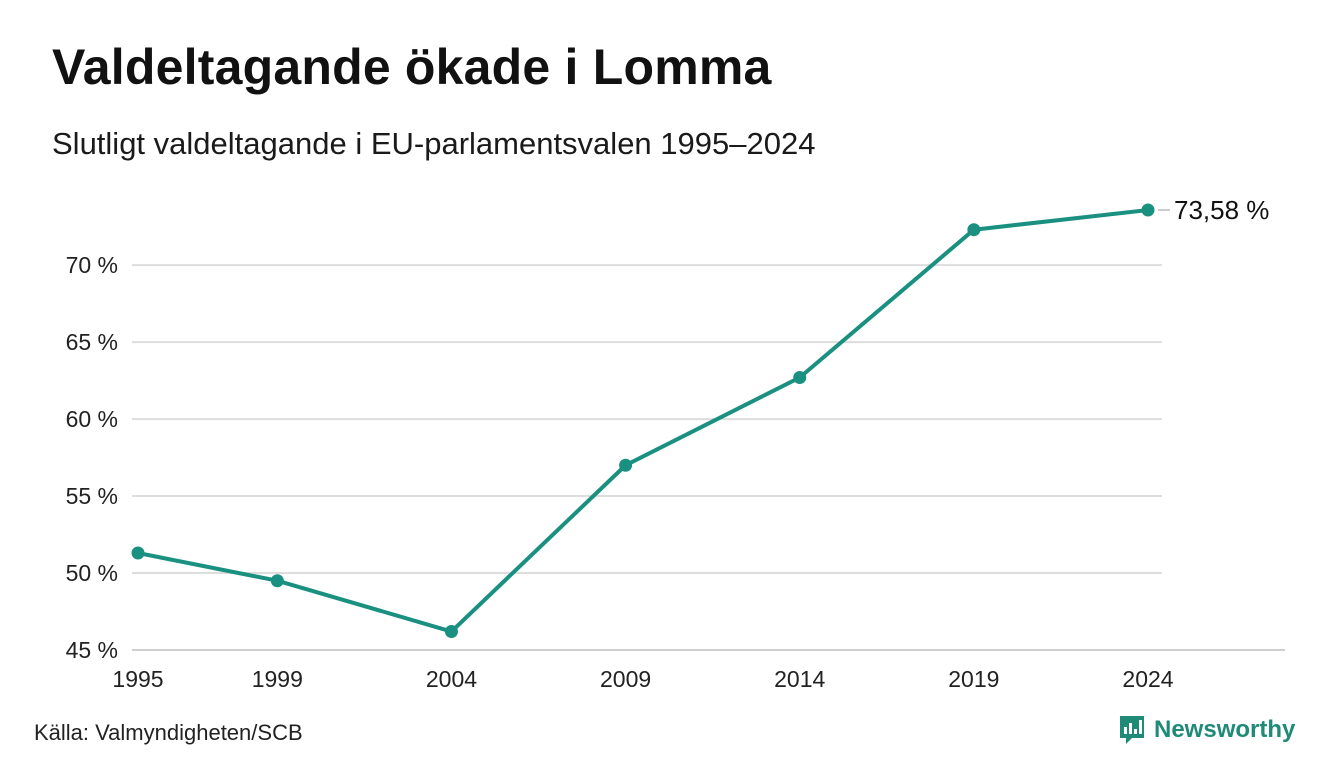 The width and height of the screenshot is (1340, 780). Describe the element at coordinates (92, 265) in the screenshot. I see `y-tick-label: 70 %` at that location.